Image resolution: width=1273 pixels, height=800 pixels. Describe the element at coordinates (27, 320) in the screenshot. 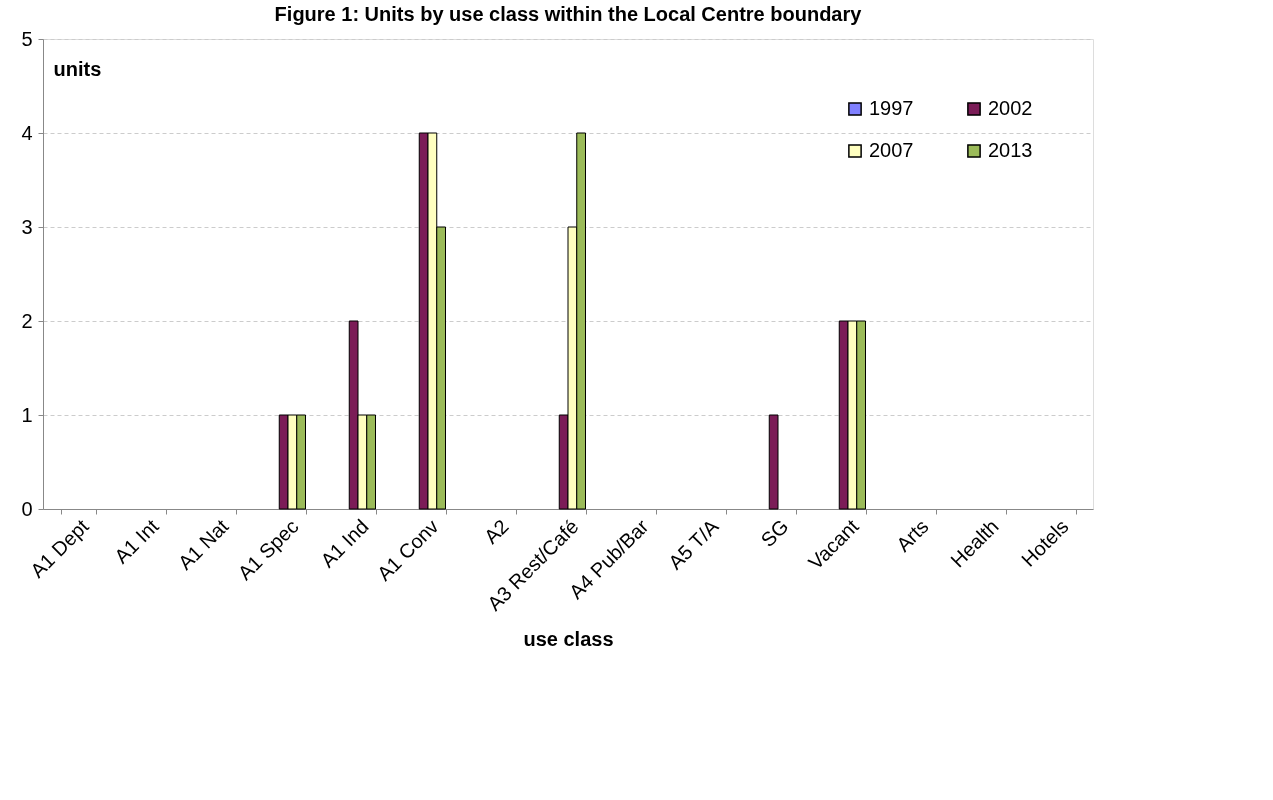

I see `y-tick-label: 2` at that location.